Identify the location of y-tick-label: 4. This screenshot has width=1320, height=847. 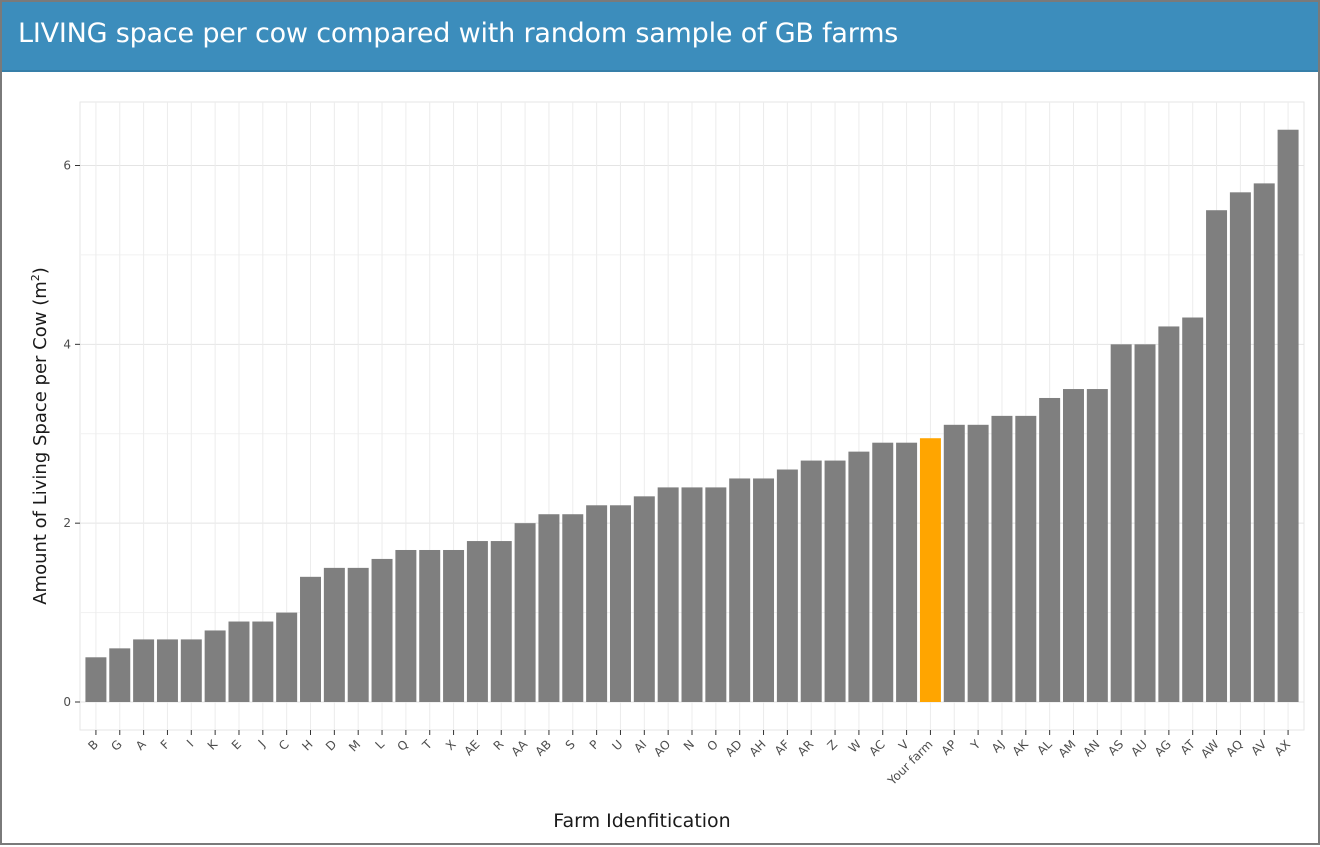
(67, 344).